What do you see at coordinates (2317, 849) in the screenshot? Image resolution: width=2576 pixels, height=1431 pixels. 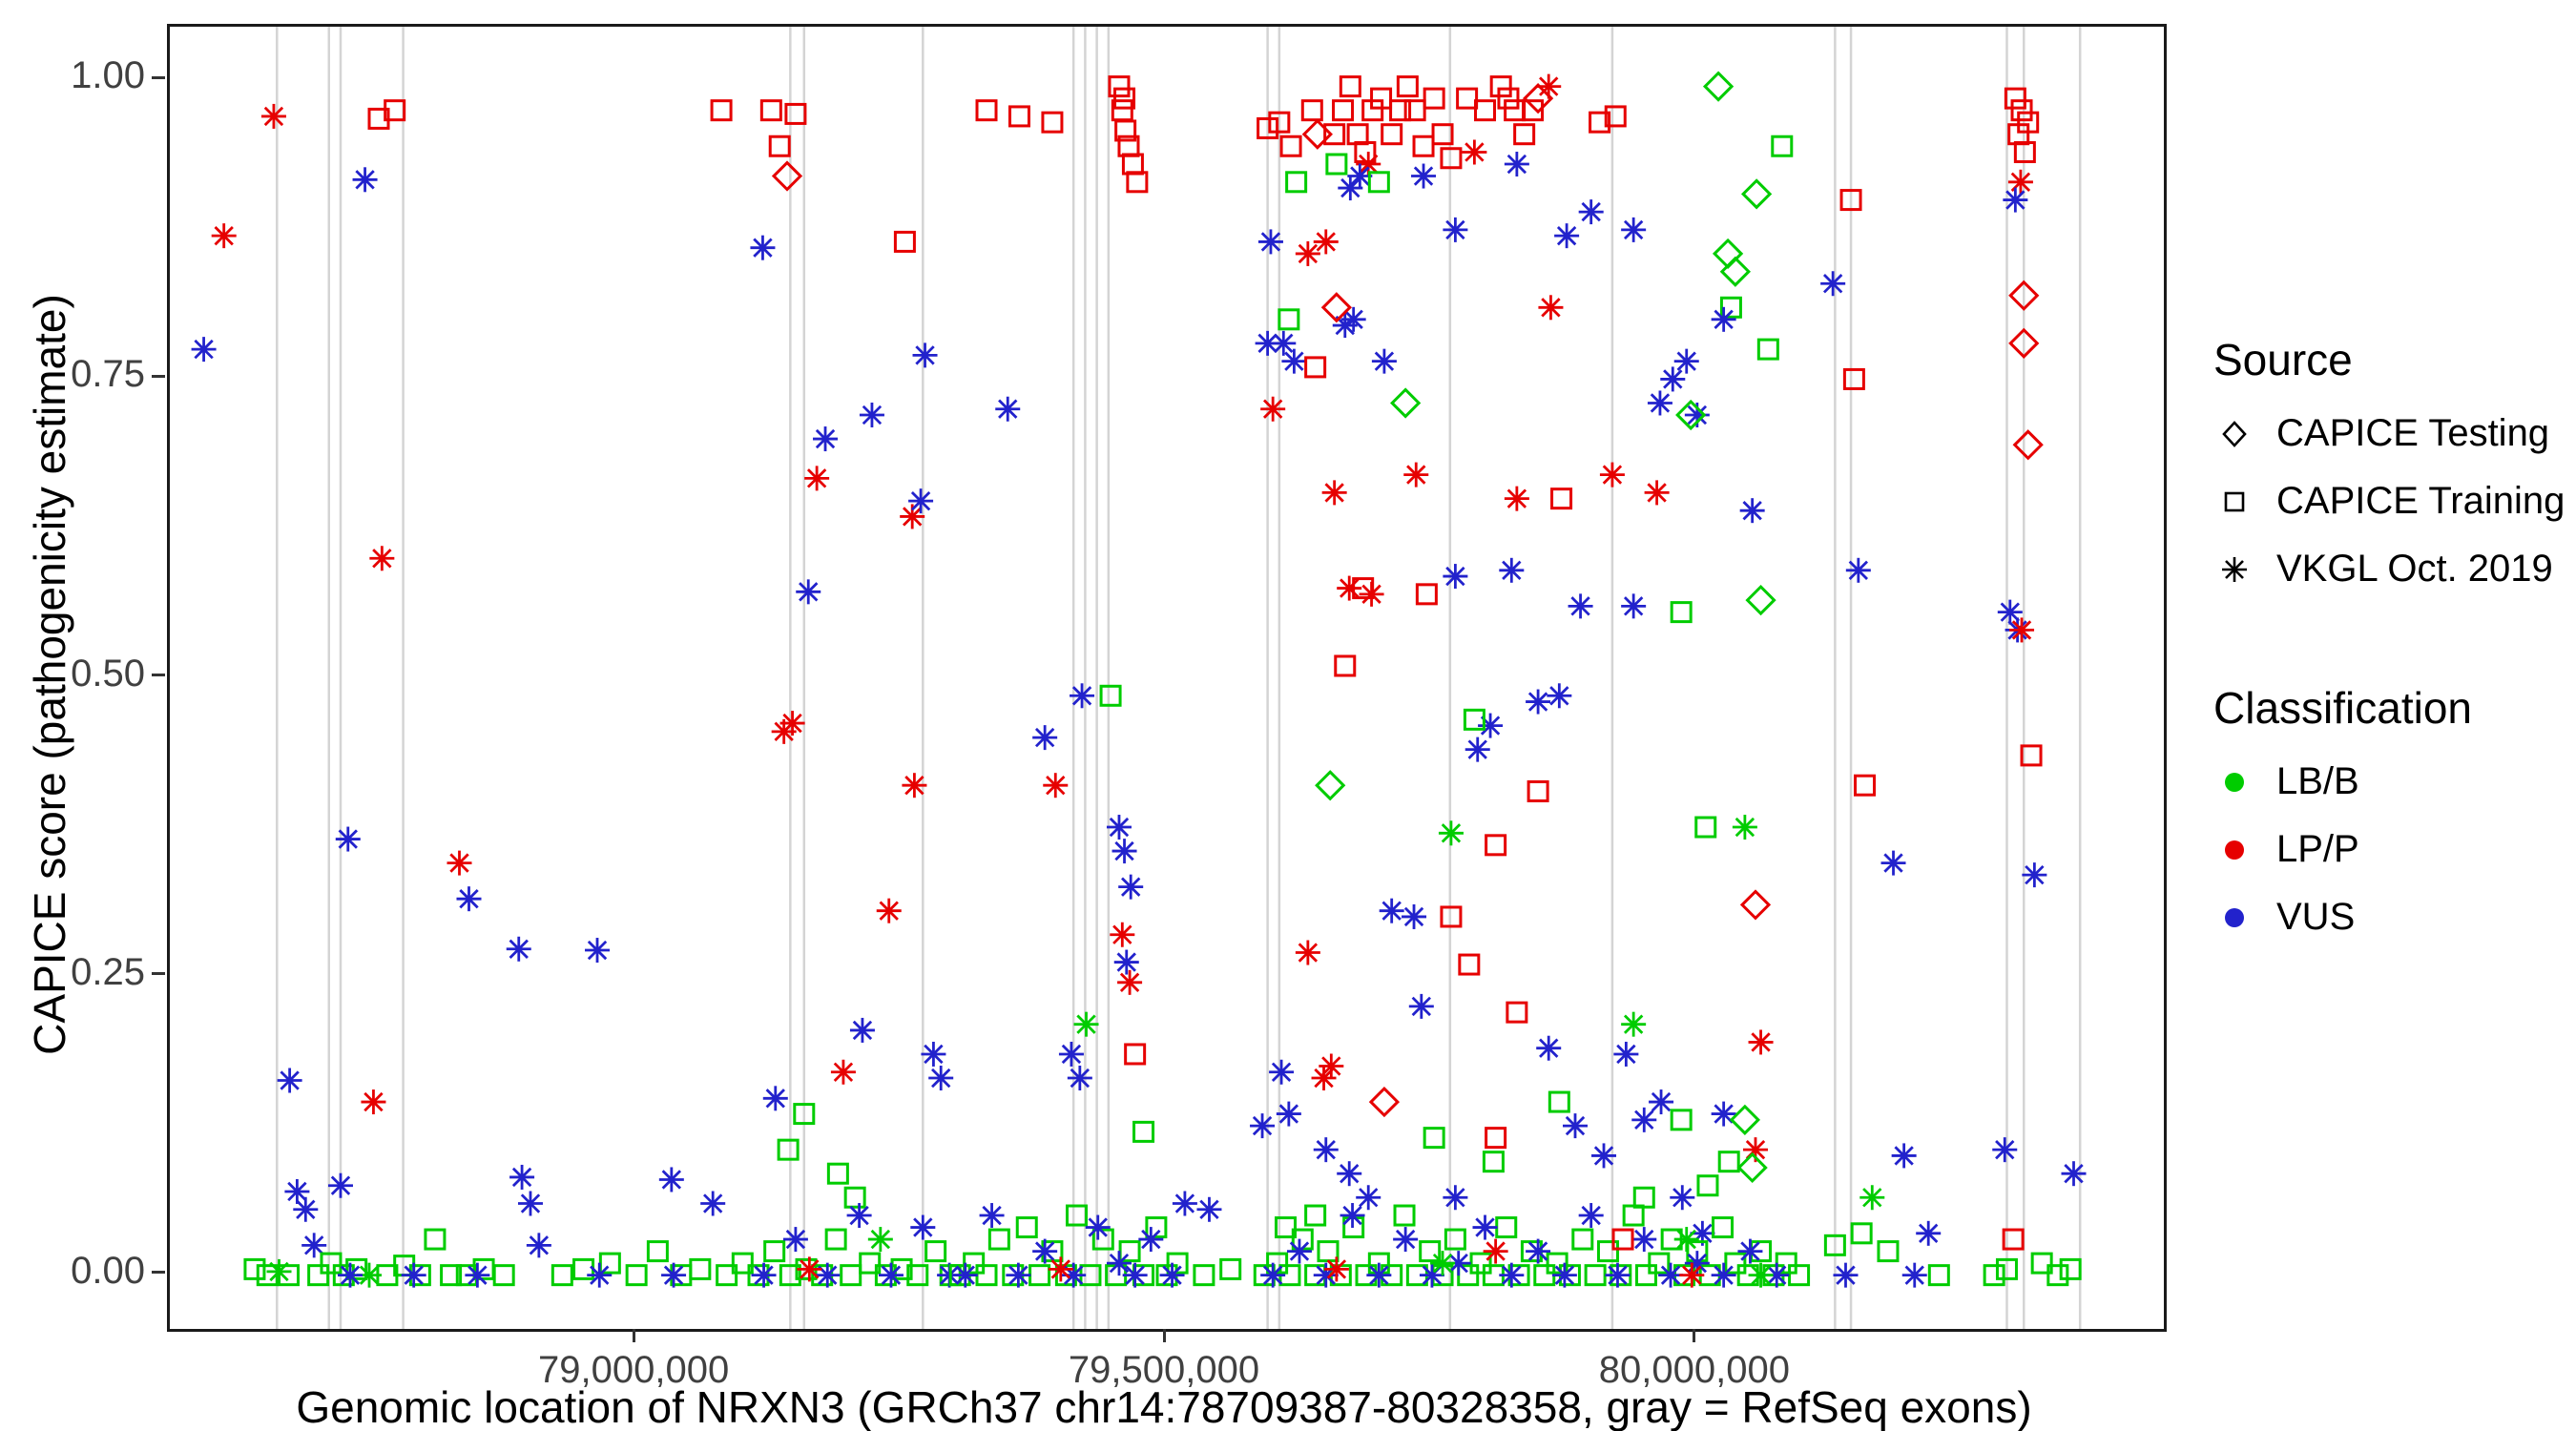 I see `legend-item-label: LP/P` at bounding box center [2317, 849].